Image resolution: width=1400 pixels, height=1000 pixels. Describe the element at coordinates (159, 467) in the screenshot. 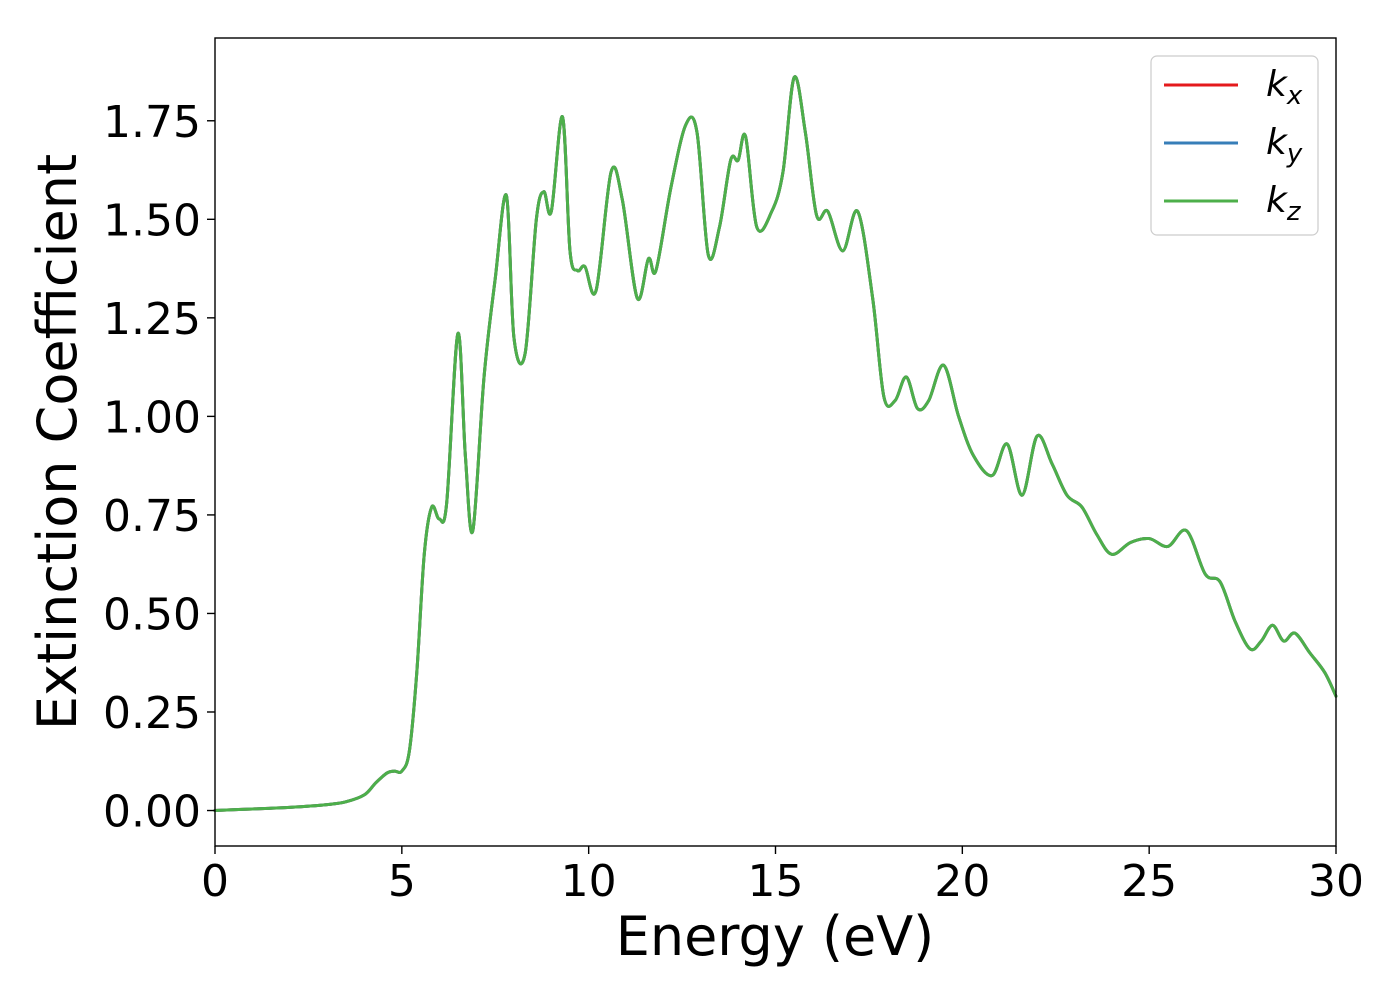

I see `y-axis-ticks: 0.00 0.25 0.50 0.75 1.00 1.25 1.50 1.75` at that location.